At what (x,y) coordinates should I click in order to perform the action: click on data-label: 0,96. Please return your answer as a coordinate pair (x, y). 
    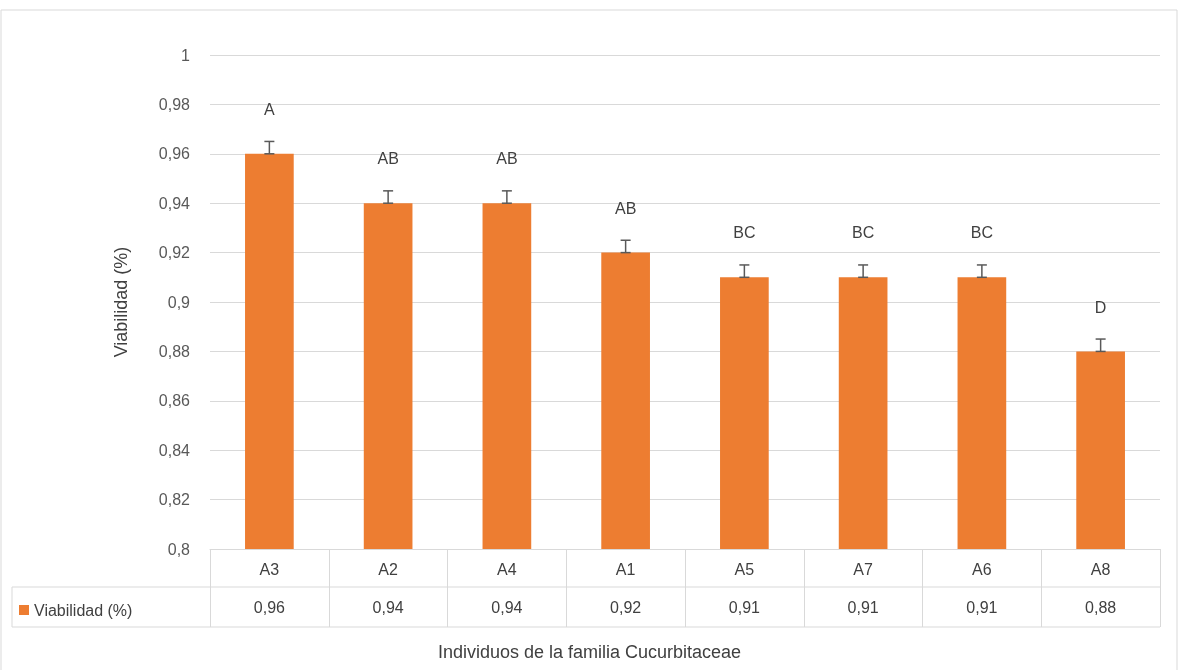
    Looking at the image, I should click on (269, 607).